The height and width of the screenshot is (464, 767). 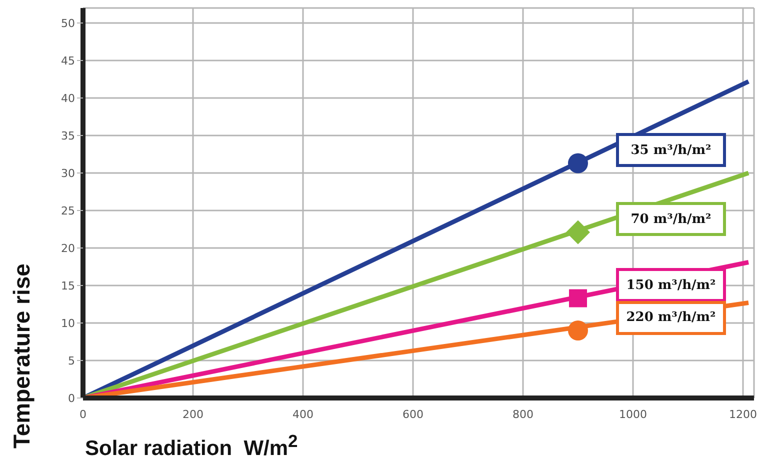 I want to click on x-tick-label: 0, so click(x=83, y=414).